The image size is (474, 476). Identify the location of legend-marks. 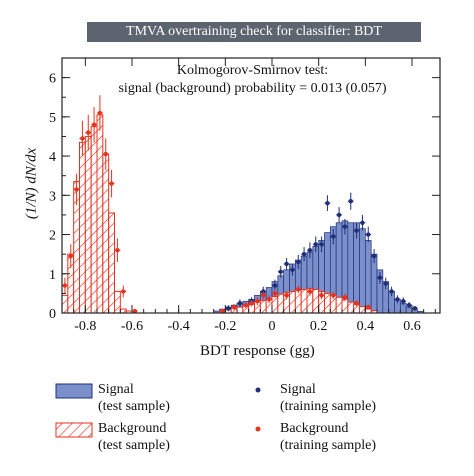
(158, 410).